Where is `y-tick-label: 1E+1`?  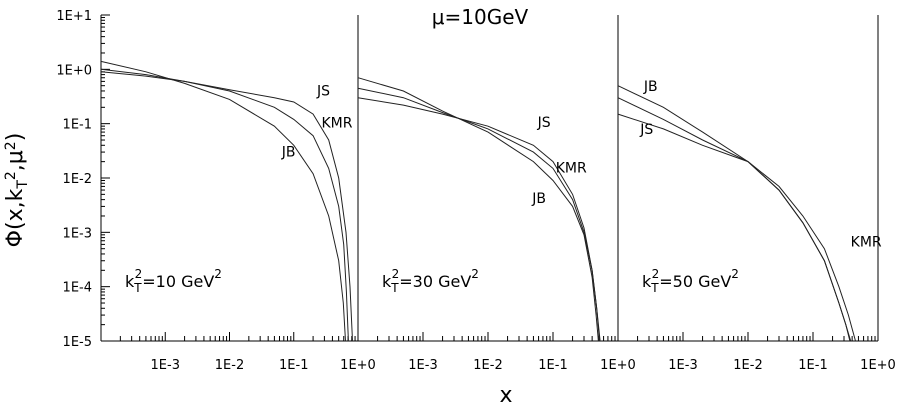
y-tick-label: 1E+1 is located at coordinates (74, 16).